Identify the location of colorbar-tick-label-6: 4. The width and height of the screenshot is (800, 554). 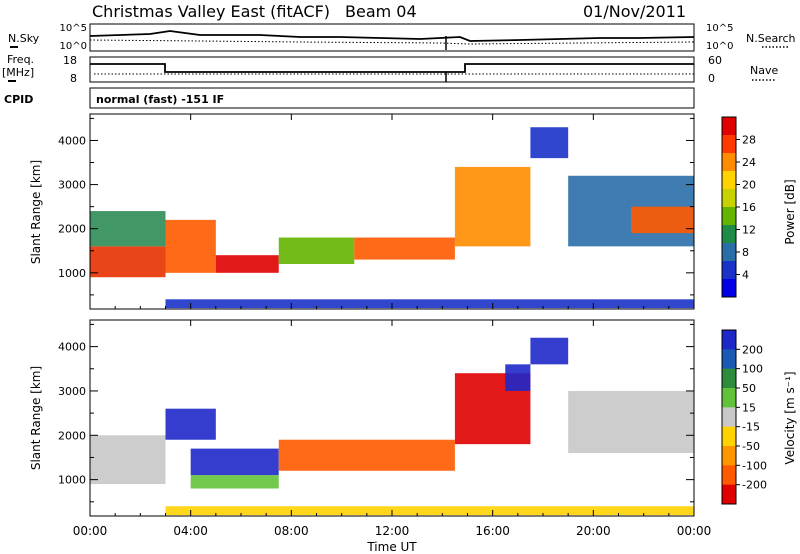
(745, 275).